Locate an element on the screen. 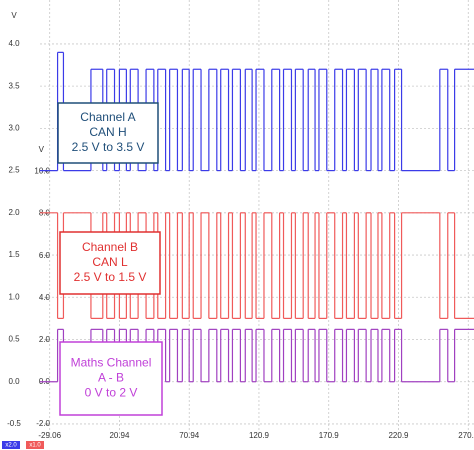 The image size is (474, 450). annotation-text: CAN H is located at coordinates (107, 132).